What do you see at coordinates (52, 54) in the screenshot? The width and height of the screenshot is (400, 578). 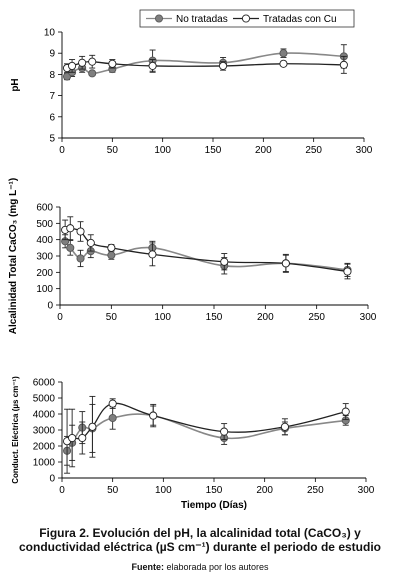 I see `y-tick-label: 9` at bounding box center [52, 54].